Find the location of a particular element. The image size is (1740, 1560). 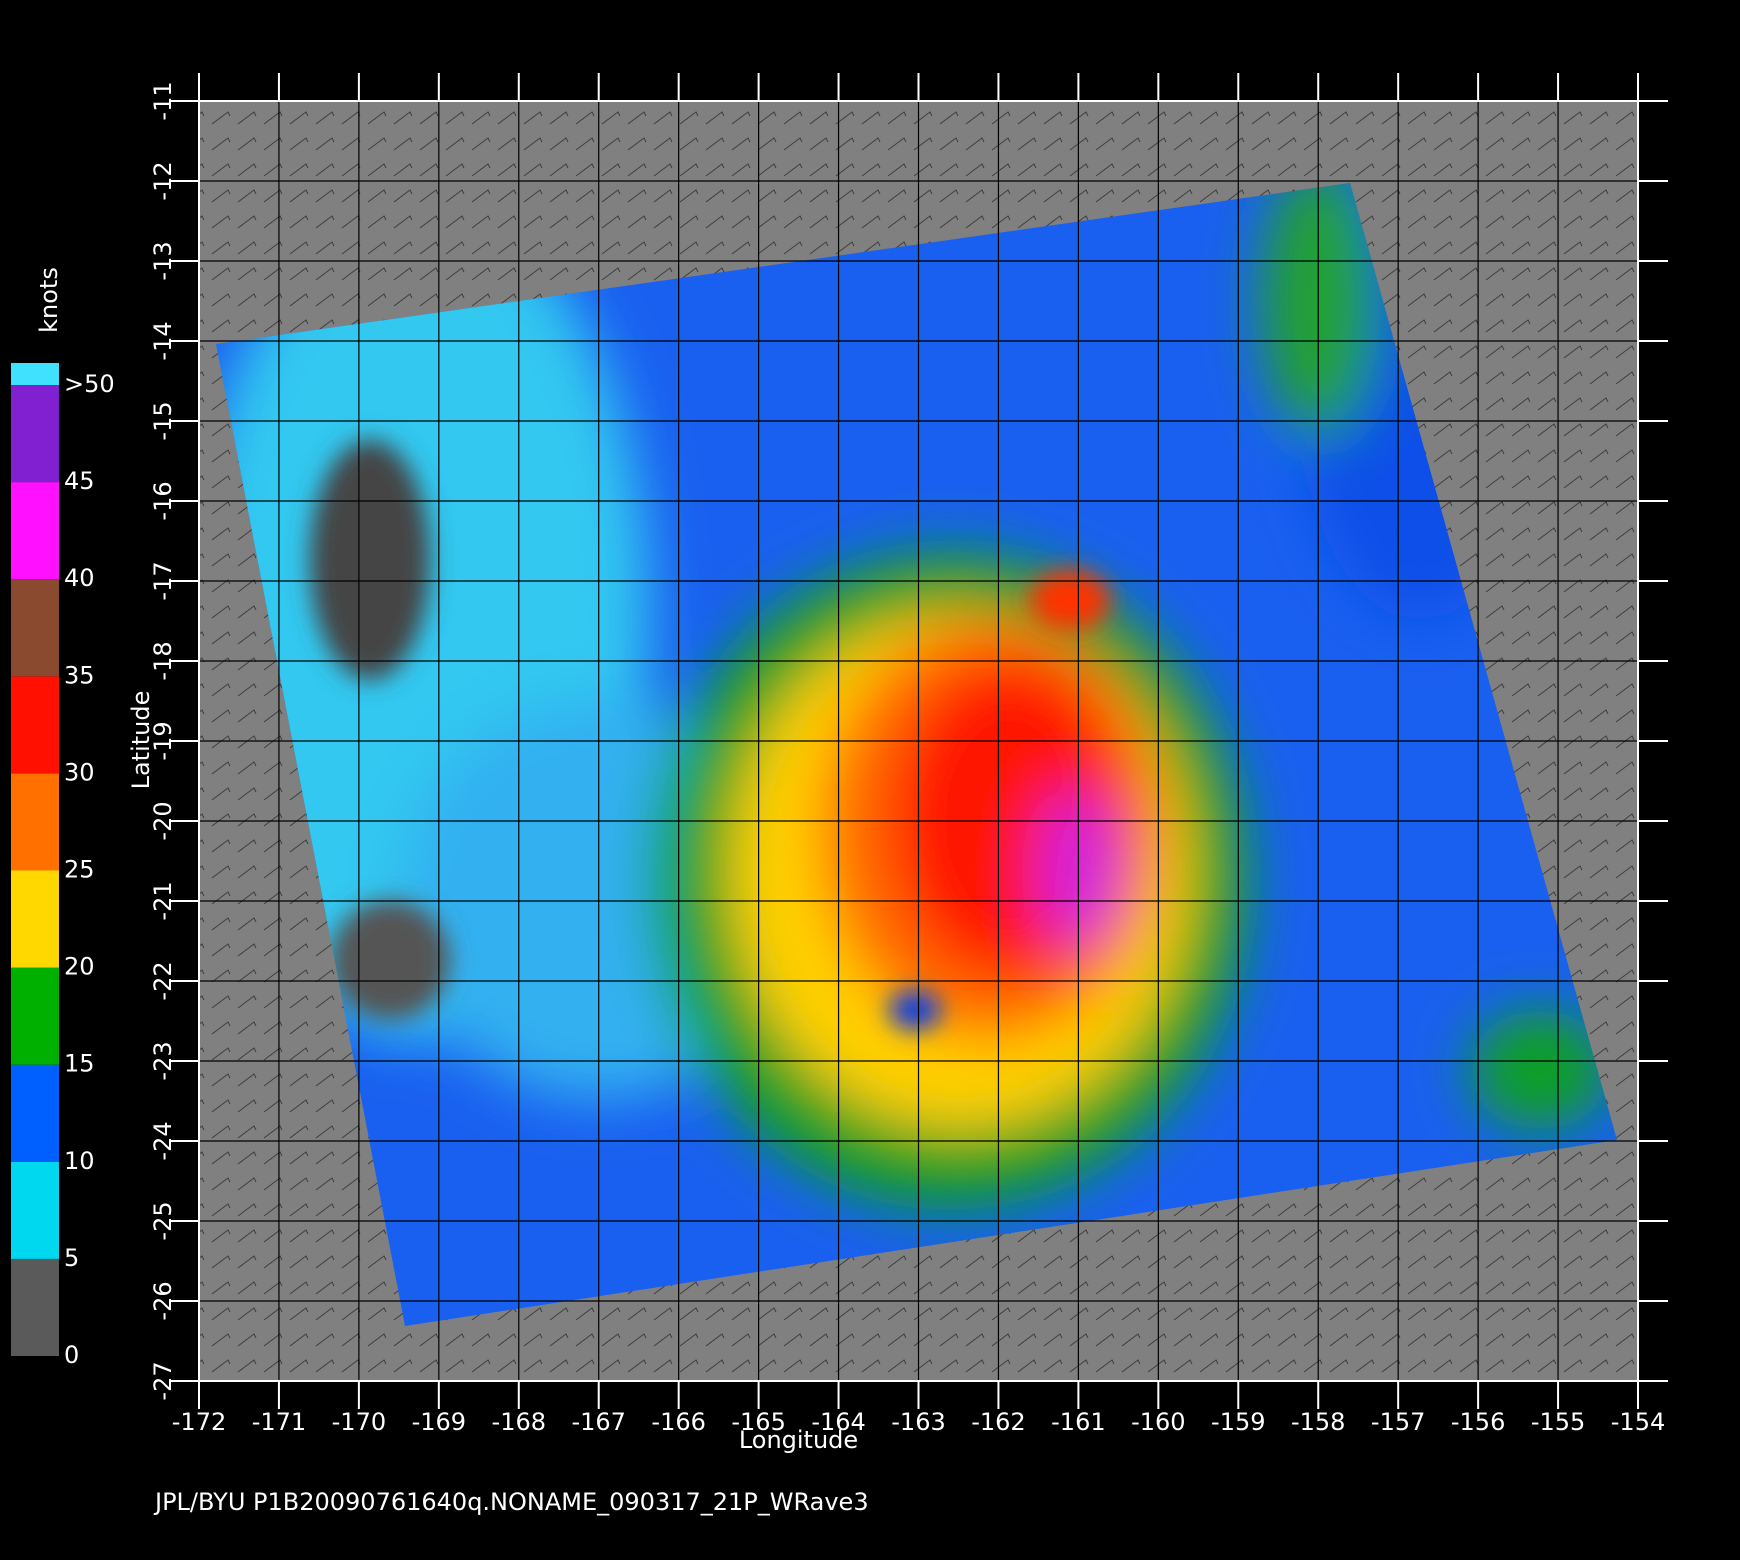

y-tick-label: -16 is located at coordinates (163, 500).